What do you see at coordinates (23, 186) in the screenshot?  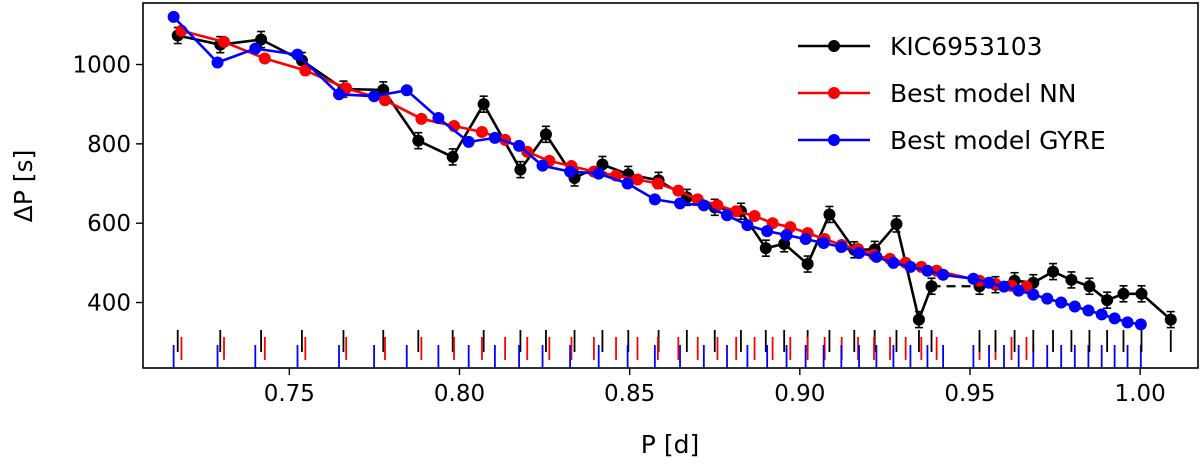 I see `y-axis-title: ΔP [s]` at bounding box center [23, 186].